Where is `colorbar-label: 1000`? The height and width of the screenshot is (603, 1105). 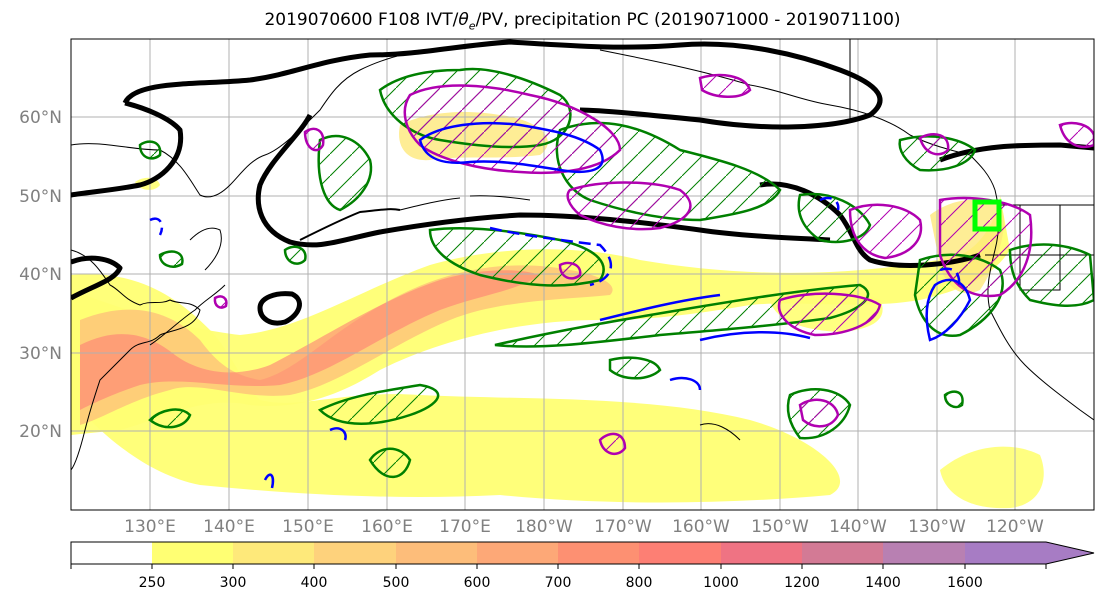 colorbar-label: 1000 is located at coordinates (721, 583).